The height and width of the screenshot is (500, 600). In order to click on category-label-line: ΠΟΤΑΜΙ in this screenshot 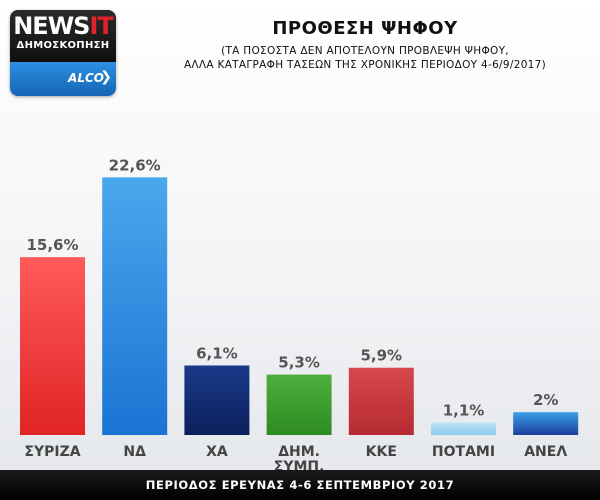, I will do `click(463, 452)`.